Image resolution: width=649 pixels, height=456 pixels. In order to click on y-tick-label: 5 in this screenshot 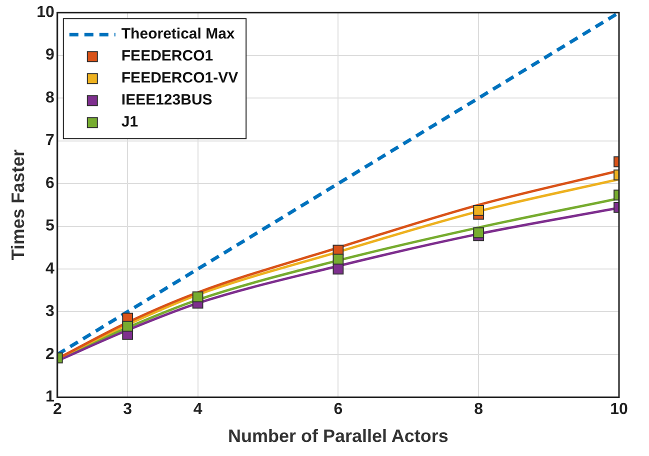, I will do `click(49, 226)`.